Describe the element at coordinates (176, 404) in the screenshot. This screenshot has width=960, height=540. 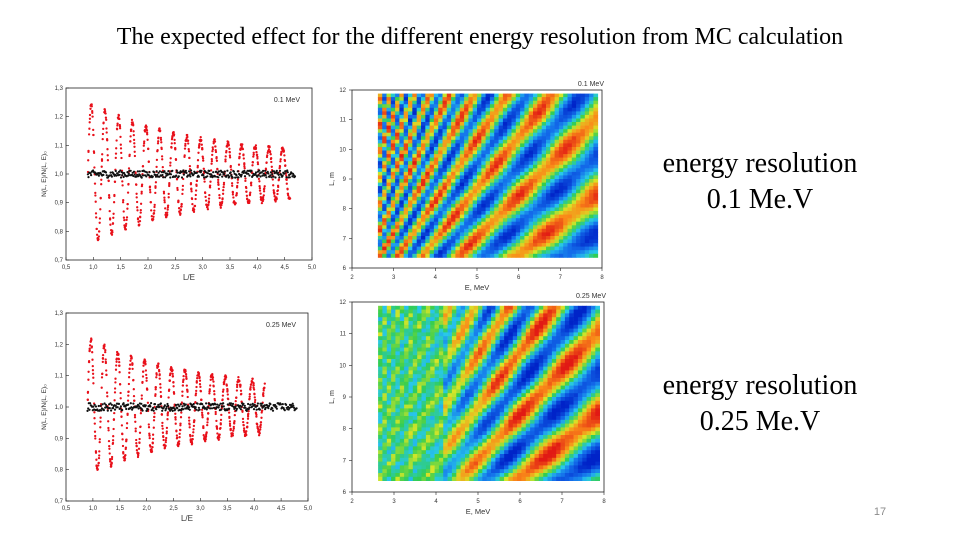
I see `series-oscillation` at that location.